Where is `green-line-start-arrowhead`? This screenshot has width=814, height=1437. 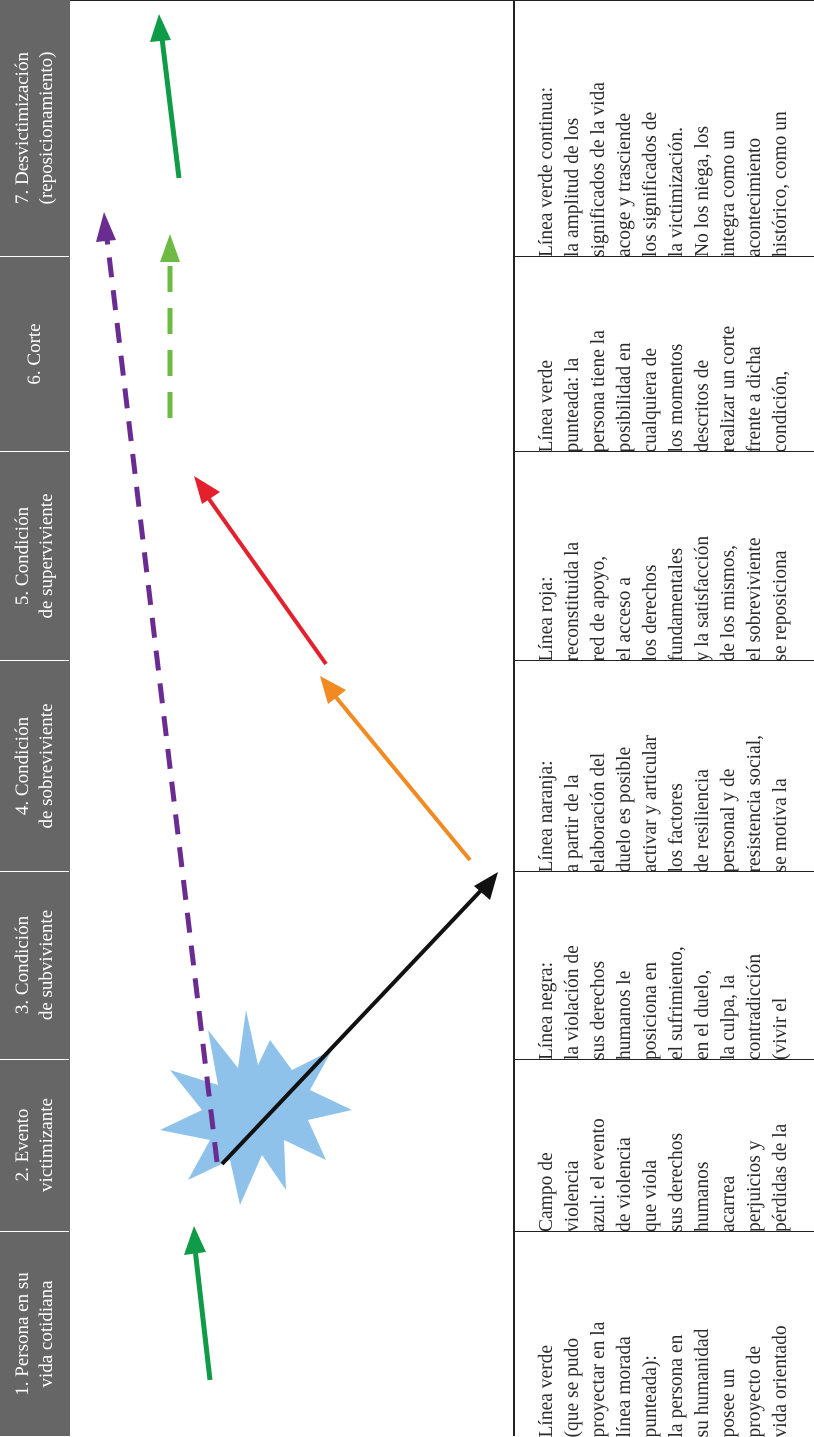 green-line-start-arrowhead is located at coordinates (195, 1240).